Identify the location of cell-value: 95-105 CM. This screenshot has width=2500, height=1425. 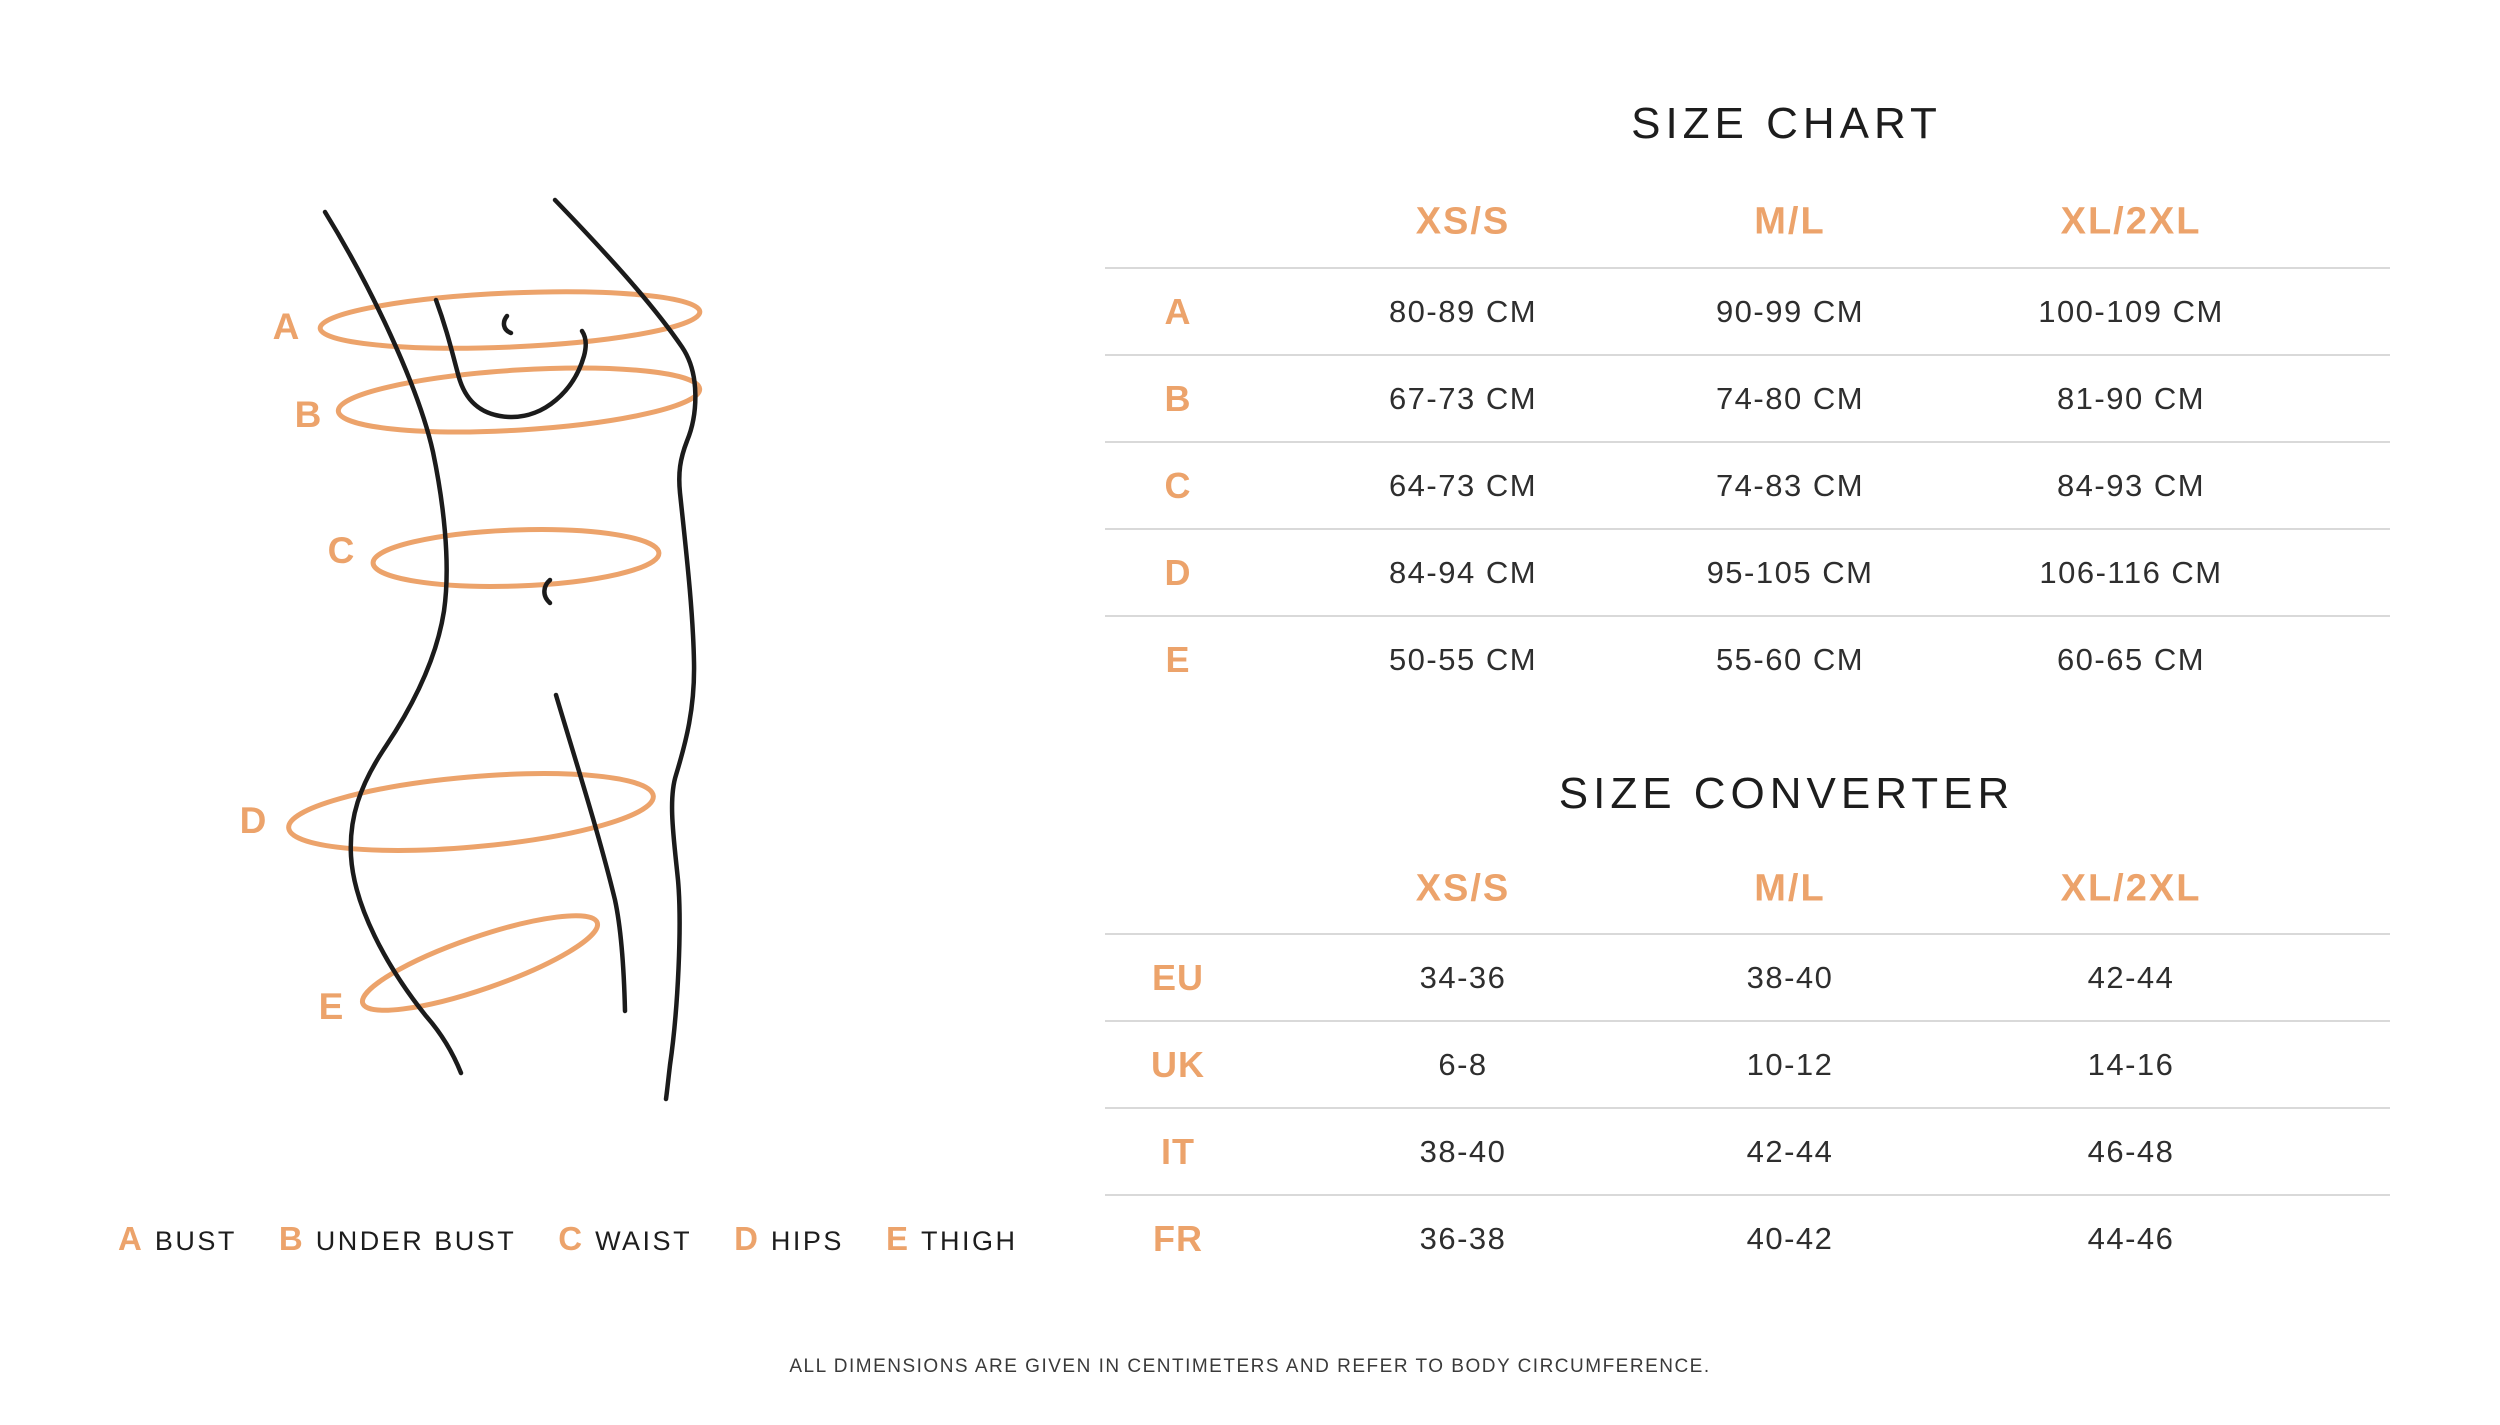
(1790, 572).